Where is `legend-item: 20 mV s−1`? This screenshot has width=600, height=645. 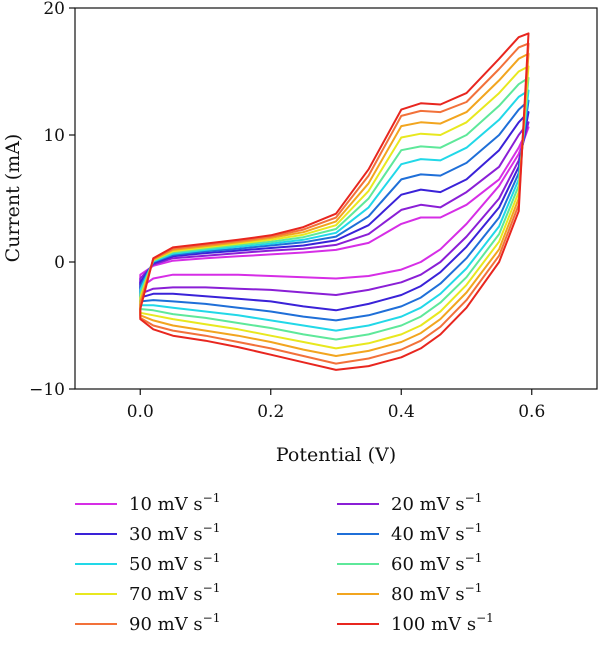 legend-item: 20 mV s−1 is located at coordinates (409, 504).